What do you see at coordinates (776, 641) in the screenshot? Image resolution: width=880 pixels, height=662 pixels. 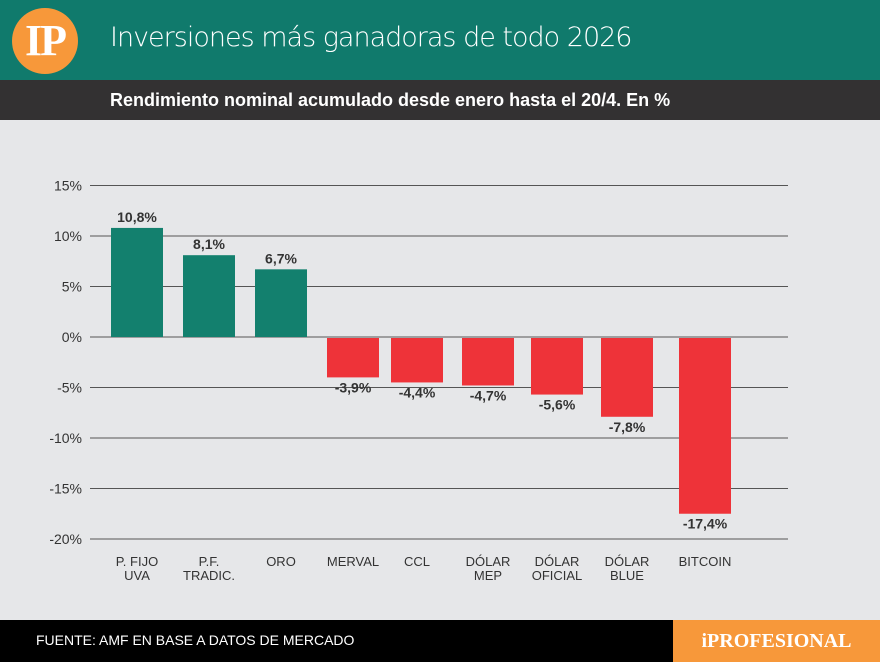 I see `brand-logo: iPROFESIONAL` at bounding box center [776, 641].